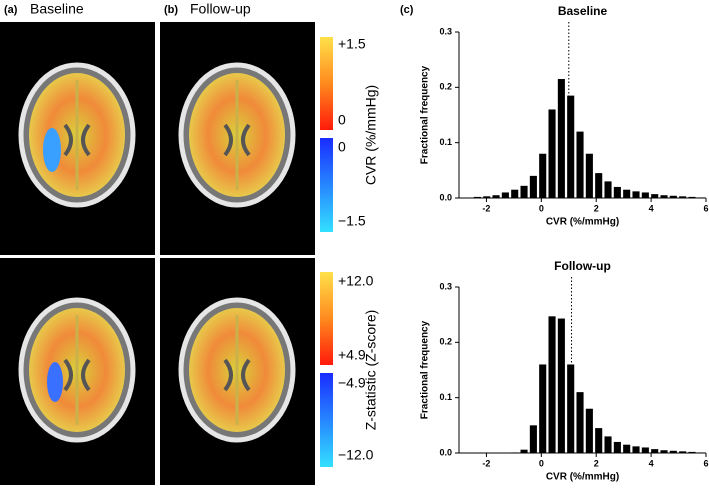 Image resolution: width=709 pixels, height=490 pixels. Describe the element at coordinates (352, 44) in the screenshot. I see `colorbar-tick: +1.5` at that location.